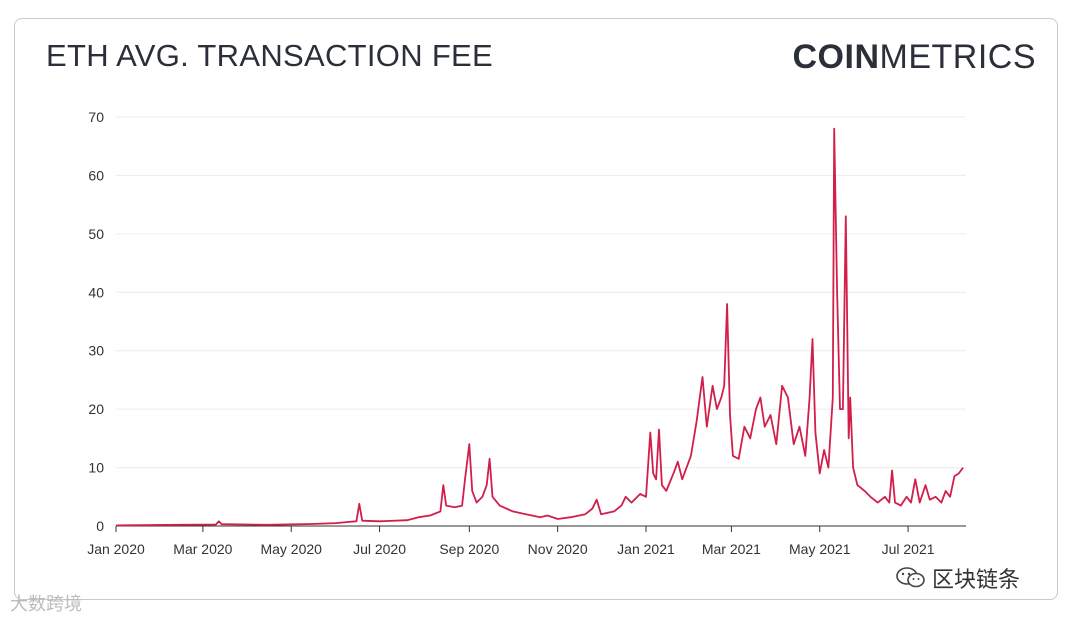 Image resolution: width=1080 pixels, height=623 pixels. I want to click on y-tick-label: 0, so click(100, 526).